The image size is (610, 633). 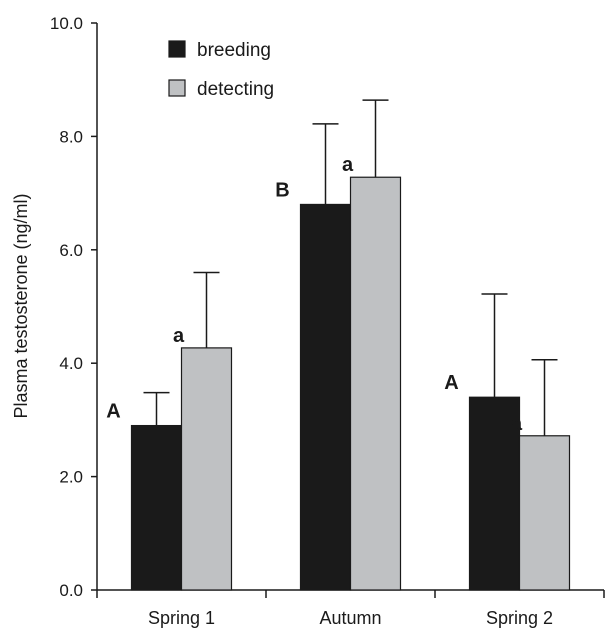 I want to click on legend-swatch-breeding, so click(x=177, y=49).